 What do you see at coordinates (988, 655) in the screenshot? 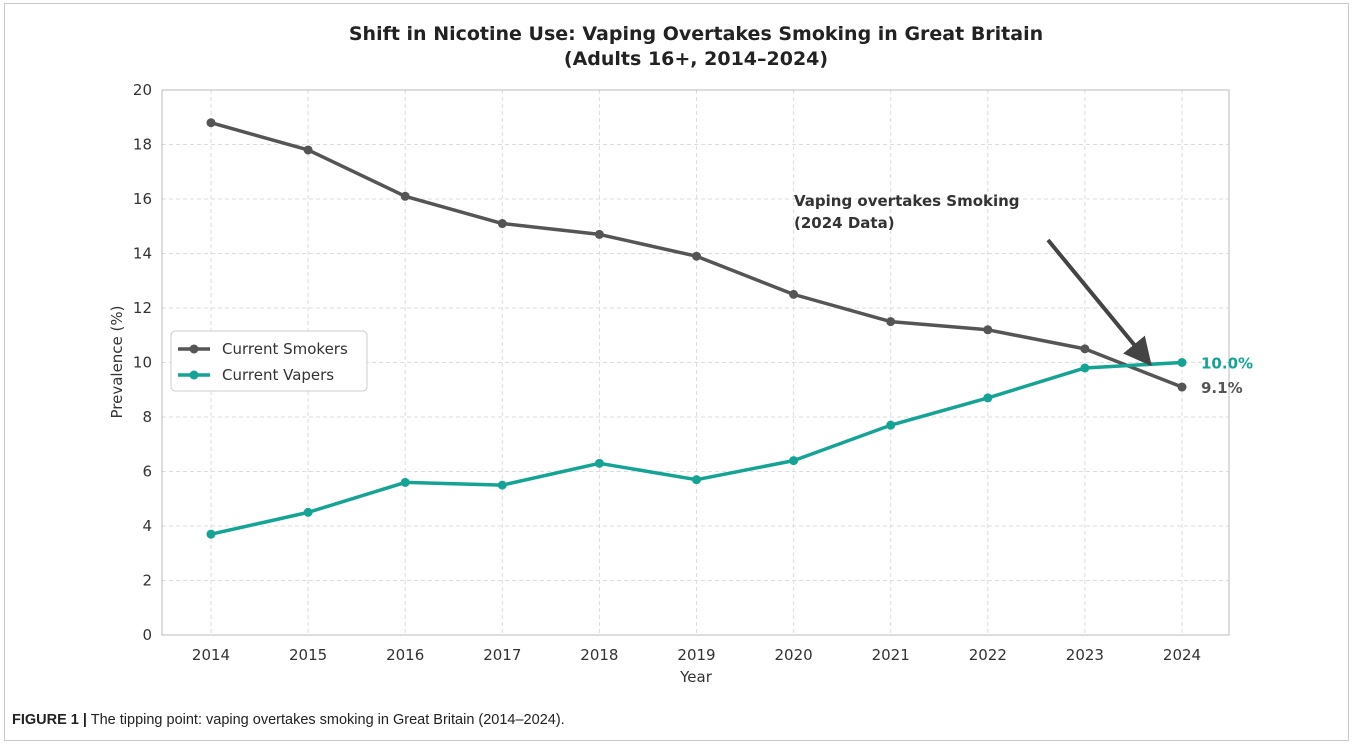
I see `x-tick-label: 2022` at bounding box center [988, 655].